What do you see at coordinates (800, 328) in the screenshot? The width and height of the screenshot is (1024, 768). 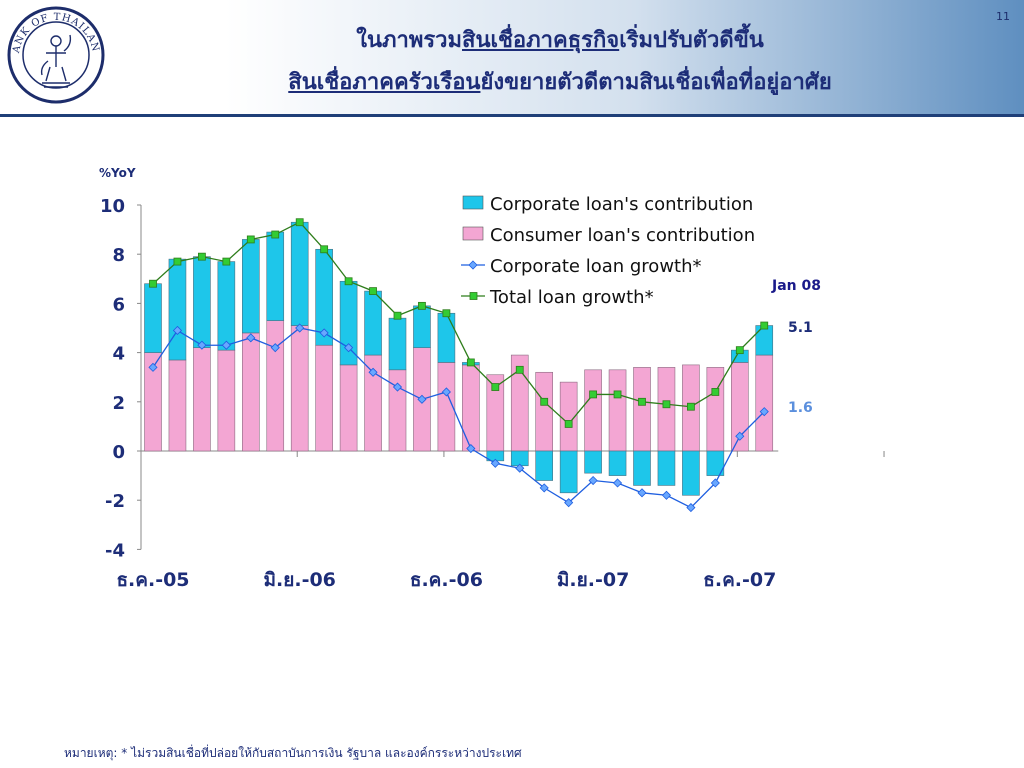 I see `annotation-total-value: 5.1` at bounding box center [800, 328].